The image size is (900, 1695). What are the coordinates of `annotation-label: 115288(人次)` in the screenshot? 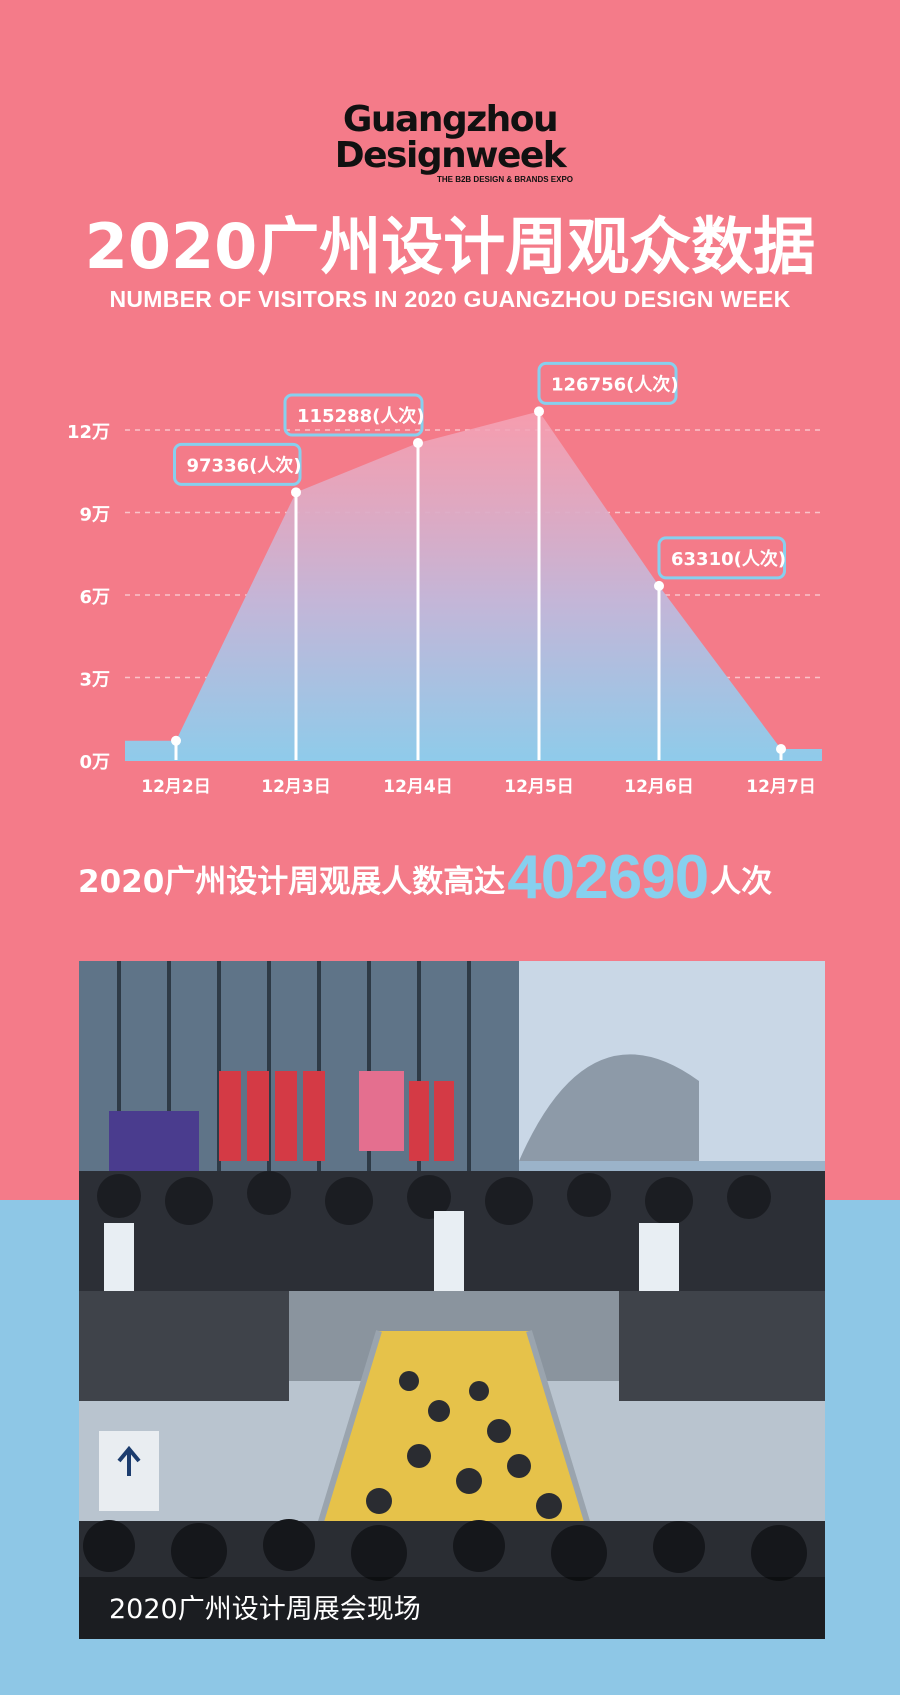 It's located at (361, 416).